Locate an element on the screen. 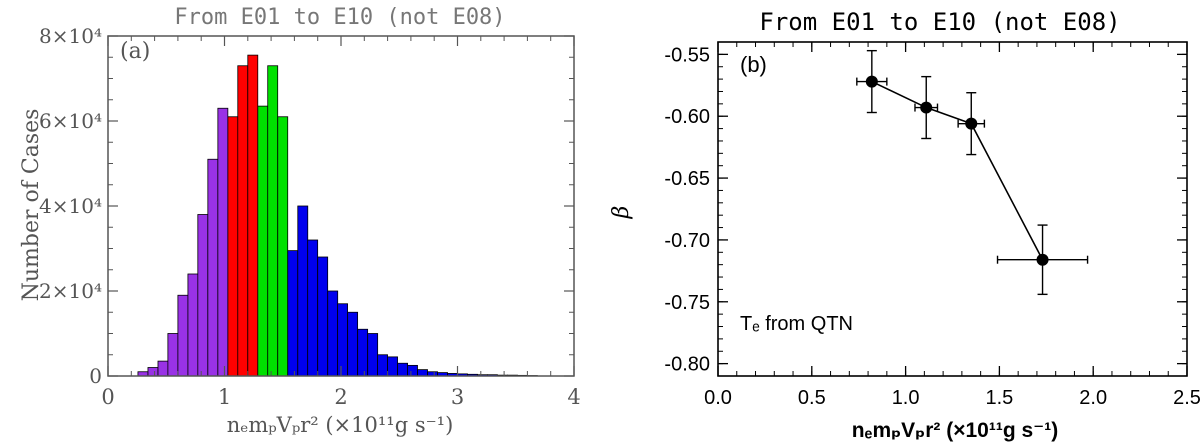 This screenshot has height=447, width=1200. beta-x-tick-label: 1.0 is located at coordinates (906, 398).